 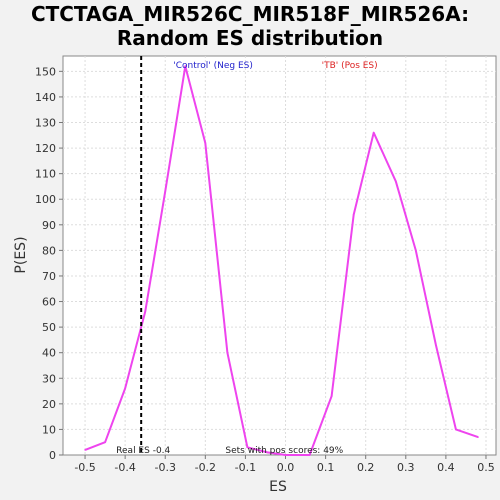 I want to click on y-tick-label: 60, so click(x=49, y=302).